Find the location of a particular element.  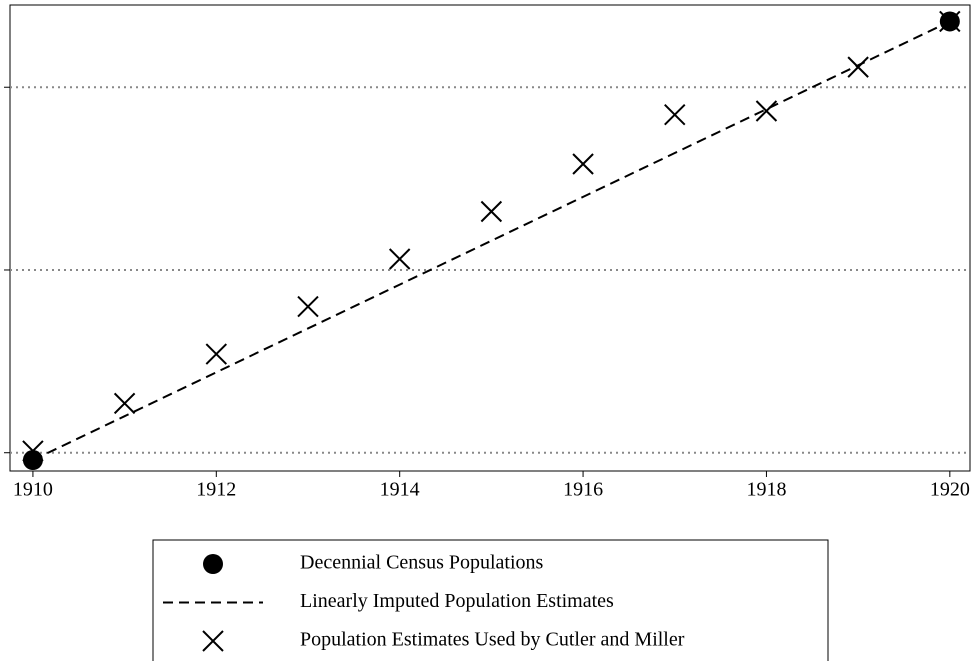

x-tick-label: 1910 is located at coordinates (33, 490).